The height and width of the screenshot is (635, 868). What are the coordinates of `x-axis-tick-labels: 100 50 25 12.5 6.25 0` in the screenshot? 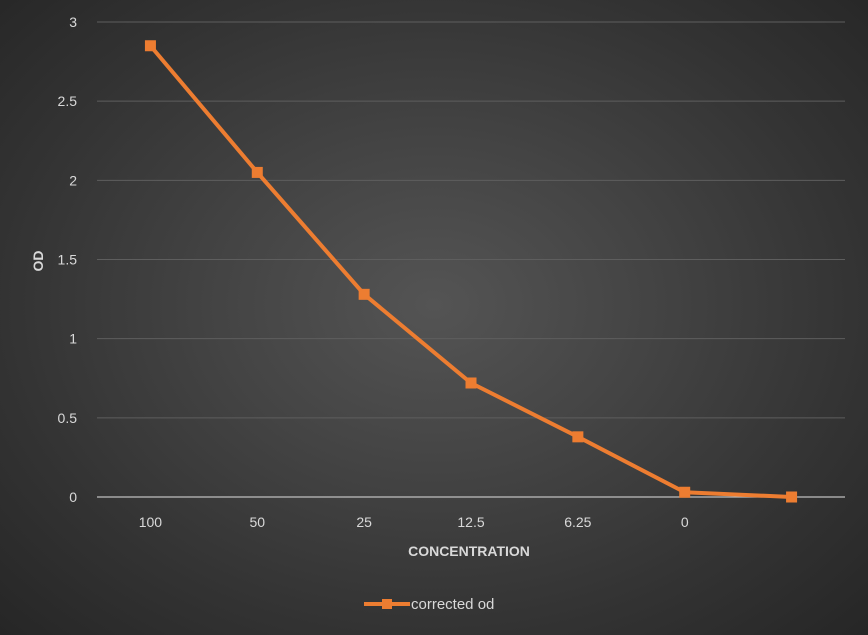 It's located at (414, 522).